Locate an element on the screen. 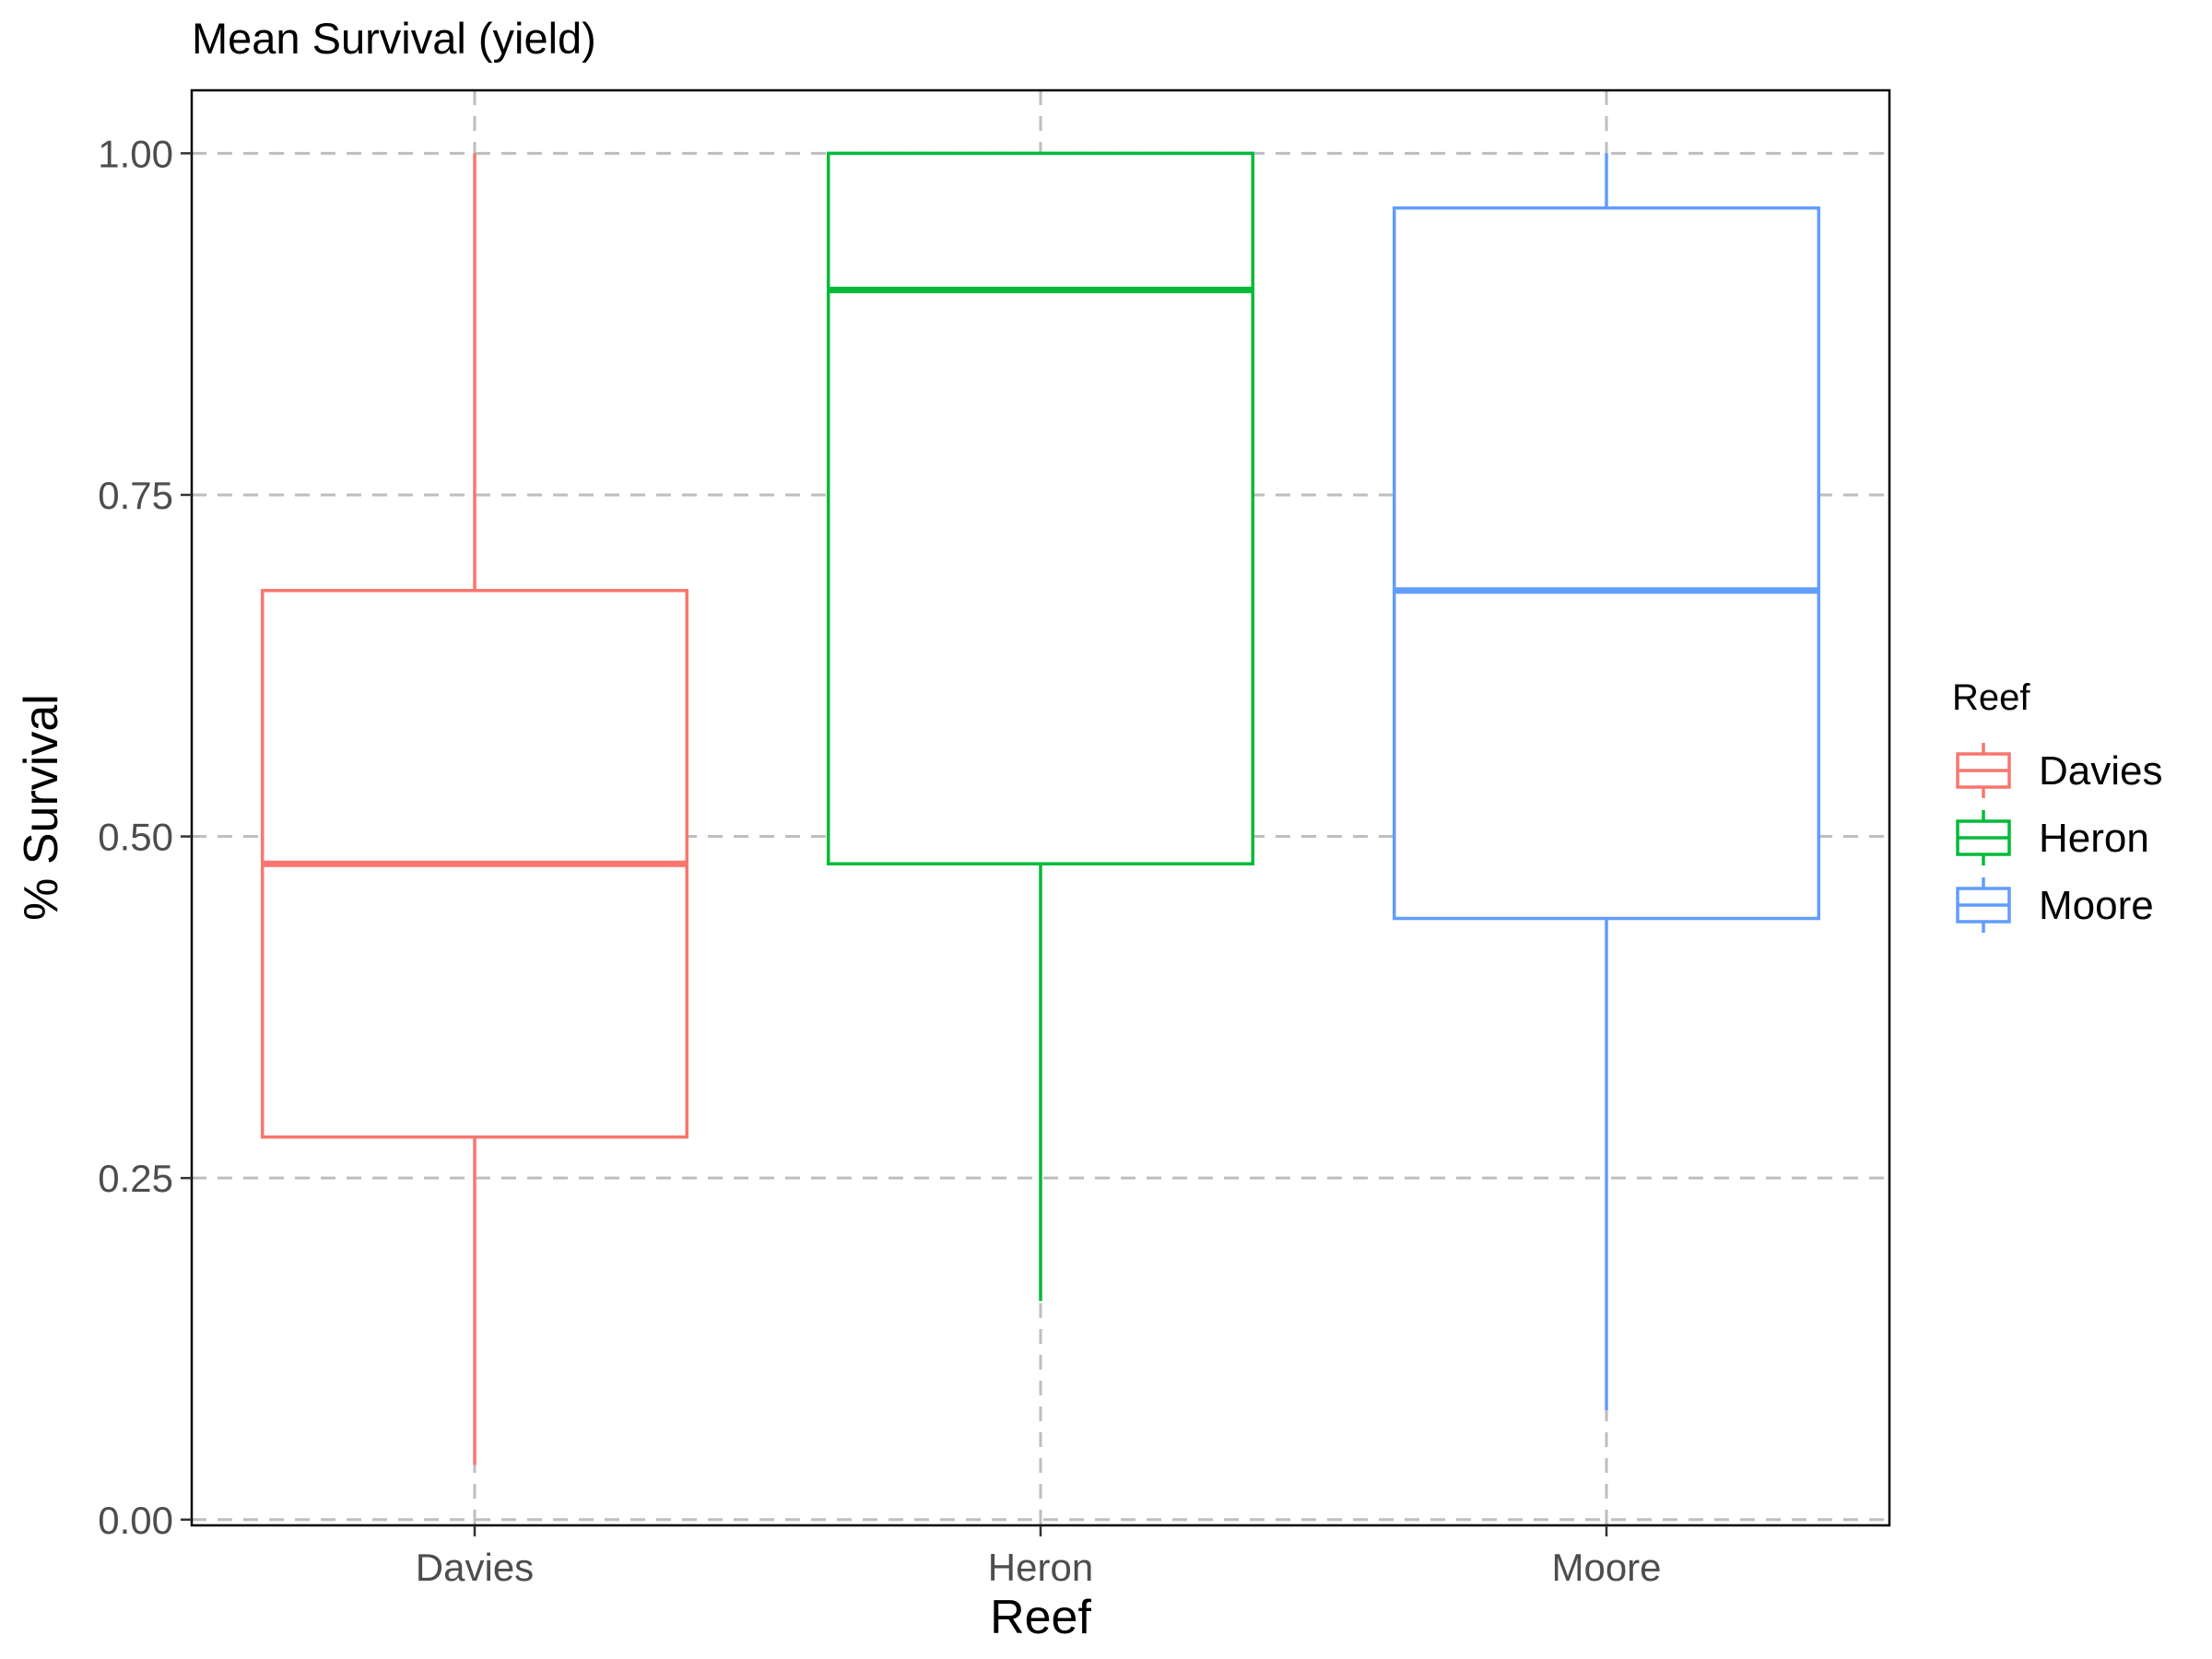 This screenshot has height=1659, width=2212. y-tick-label: 0.00 is located at coordinates (135, 1520).